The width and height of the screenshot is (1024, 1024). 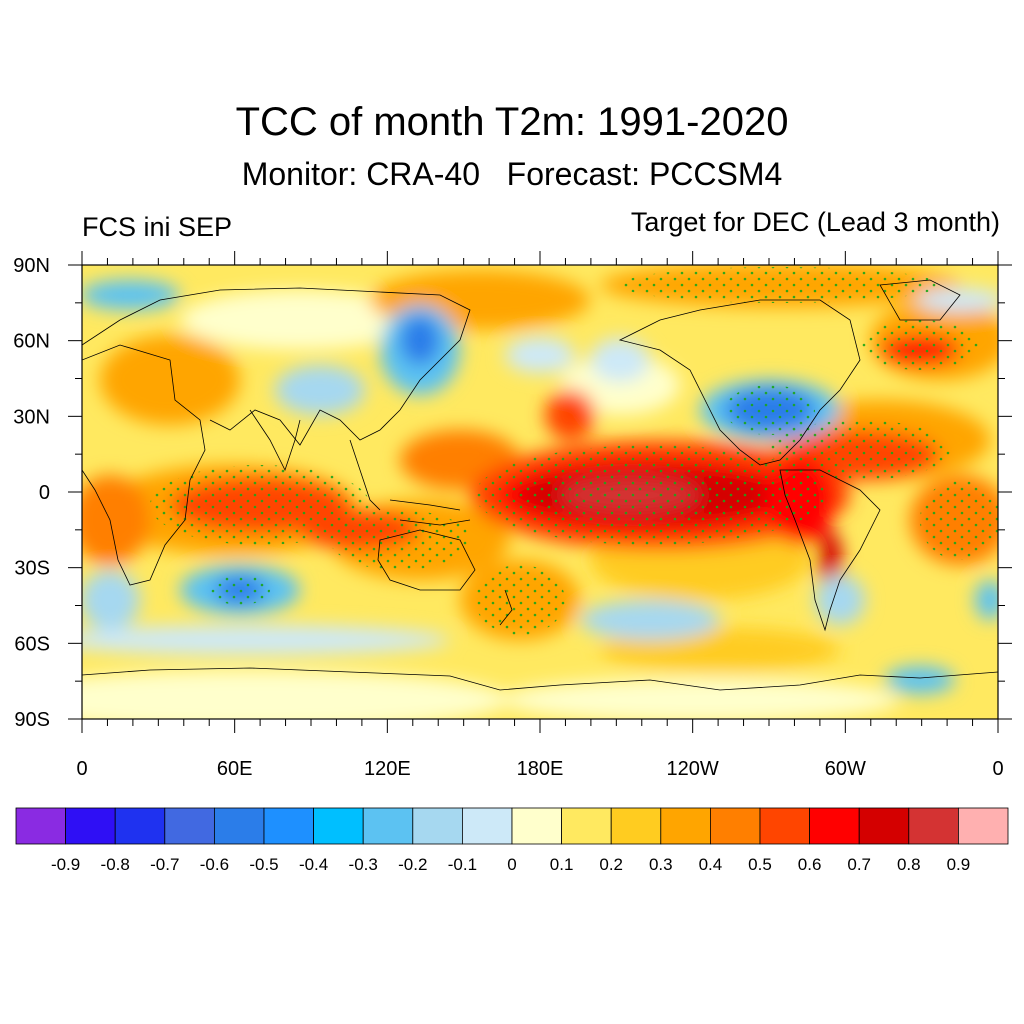 I want to click on lon-label: 60W, so click(x=845, y=769).